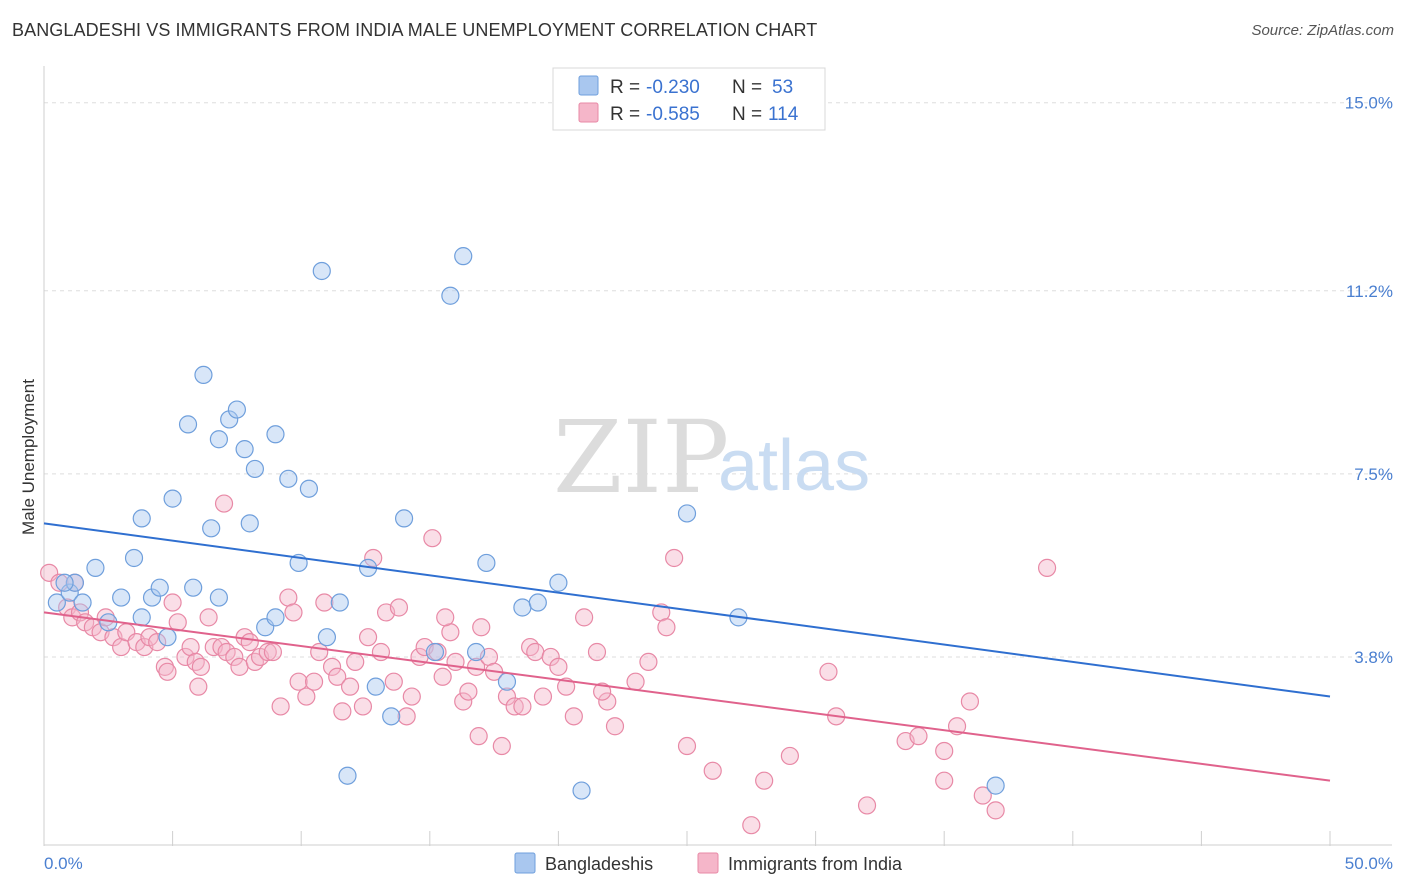 The width and height of the screenshot is (1406, 892). What do you see at coordinates (747, 87) in the screenshot?
I see `legend-n-label: N =` at bounding box center [747, 87].